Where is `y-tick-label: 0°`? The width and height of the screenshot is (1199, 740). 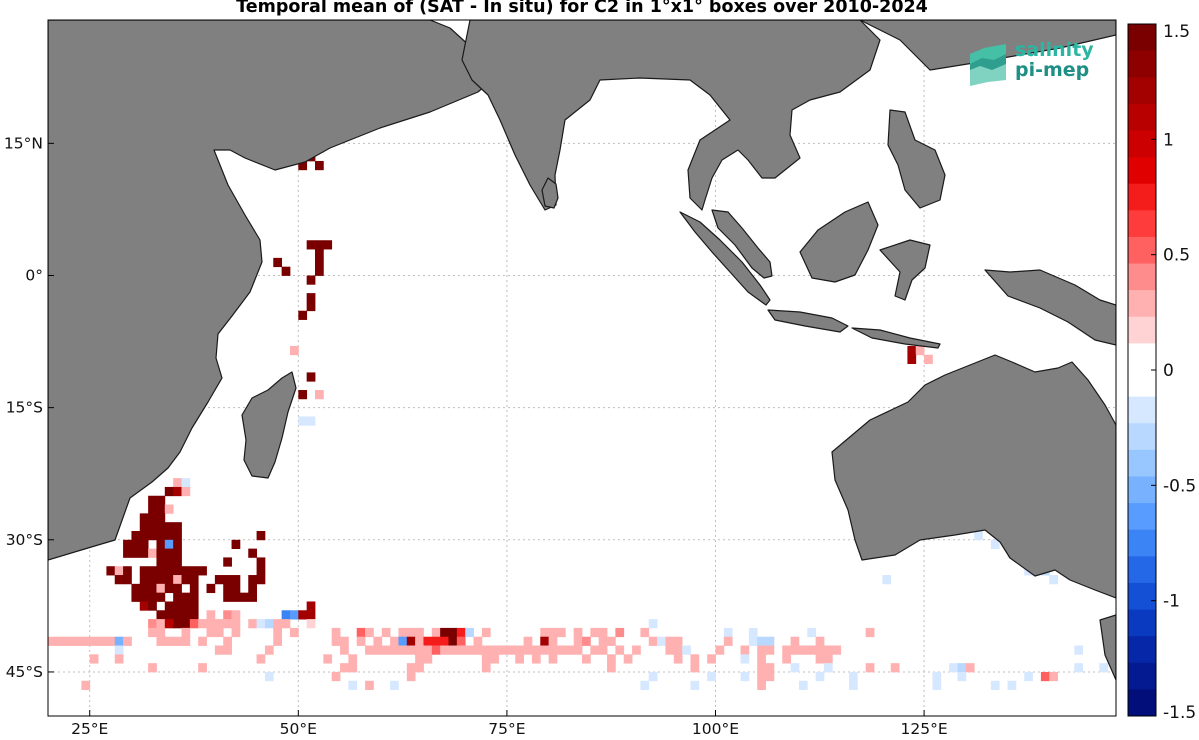
y-tick-label: 0° is located at coordinates (34, 275).